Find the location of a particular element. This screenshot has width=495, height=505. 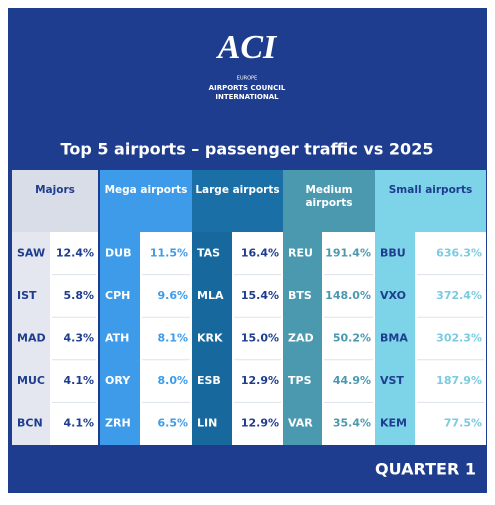

airport-code: ZAD is located at coordinates (301, 338).